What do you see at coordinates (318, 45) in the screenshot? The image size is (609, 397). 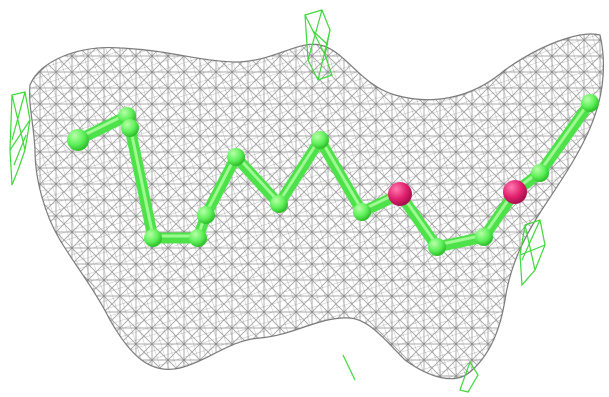 I see `diff-map-fragment-top` at bounding box center [318, 45].